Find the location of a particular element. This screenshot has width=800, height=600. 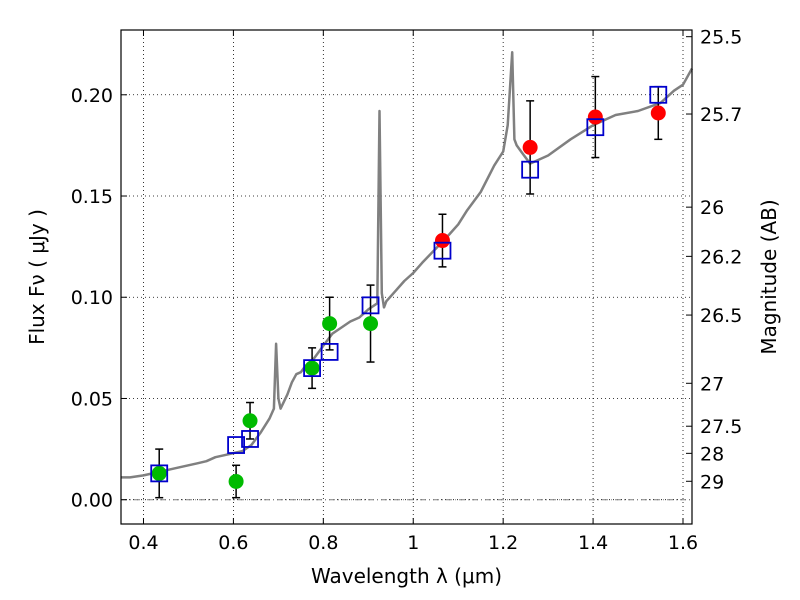

x-tick-label: 1.4 is located at coordinates (593, 543).